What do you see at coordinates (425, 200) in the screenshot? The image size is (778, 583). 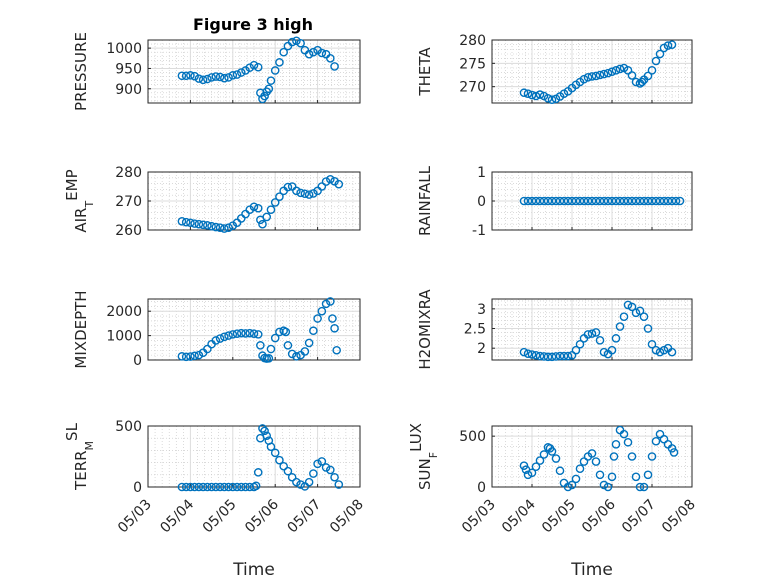 I see `y-axis-label: RAINFALL` at bounding box center [425, 200].